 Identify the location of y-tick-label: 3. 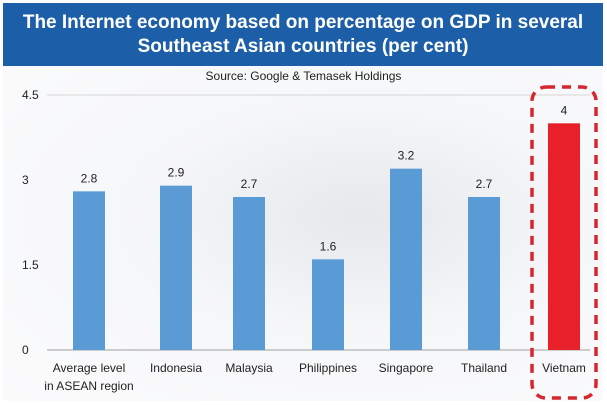
(25, 180).